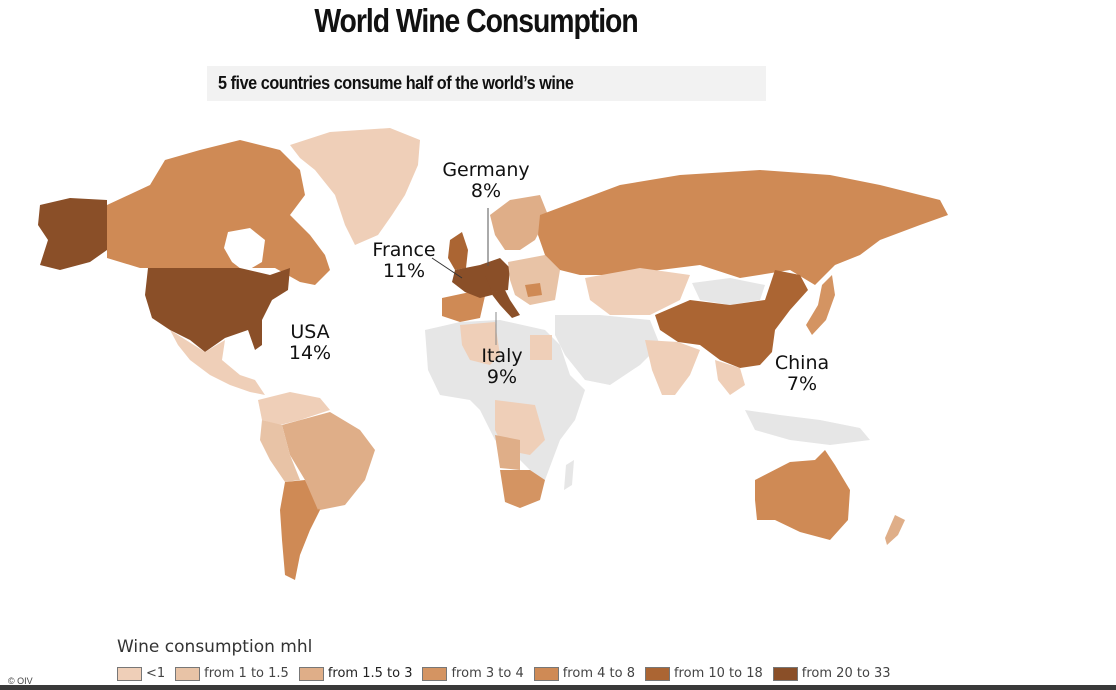 Image resolution: width=1116 pixels, height=690 pixels. Describe the element at coordinates (731, 319) in the screenshot. I see `region-china` at that location.